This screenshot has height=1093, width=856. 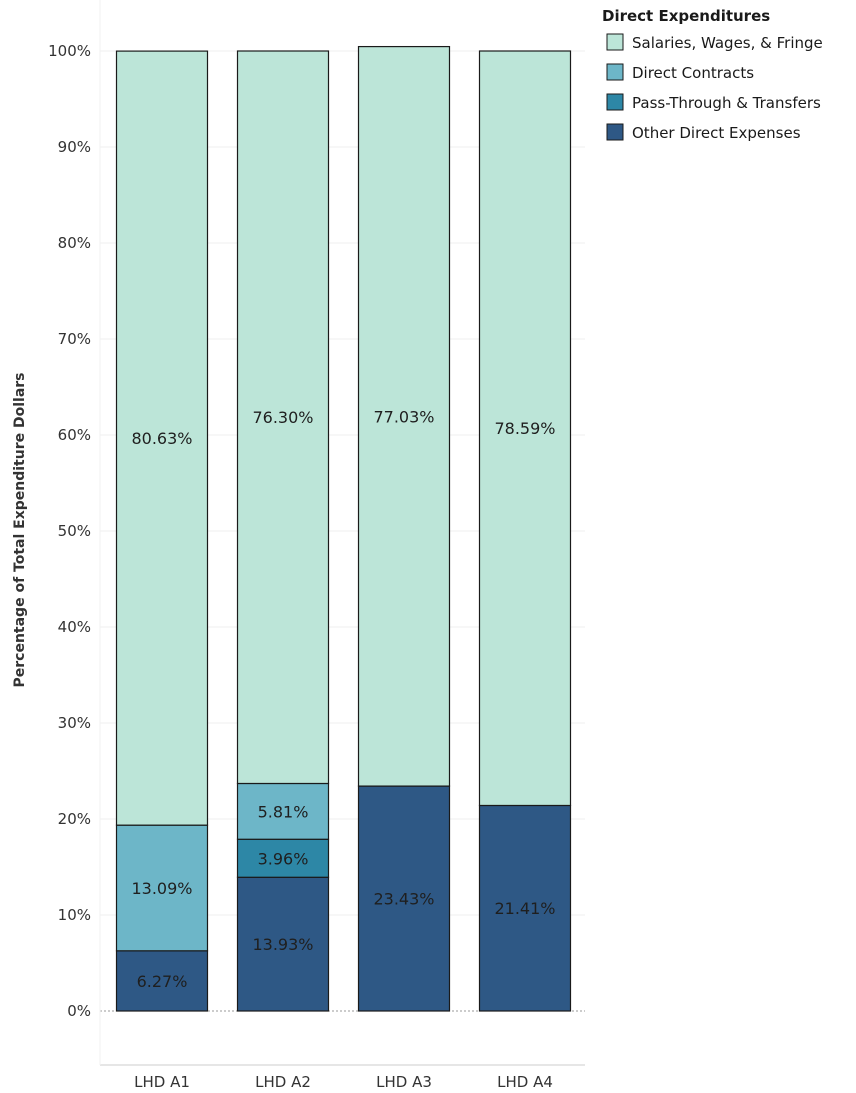 What do you see at coordinates (525, 1082) in the screenshot?
I see `x-tick-label: LHD A4` at bounding box center [525, 1082].